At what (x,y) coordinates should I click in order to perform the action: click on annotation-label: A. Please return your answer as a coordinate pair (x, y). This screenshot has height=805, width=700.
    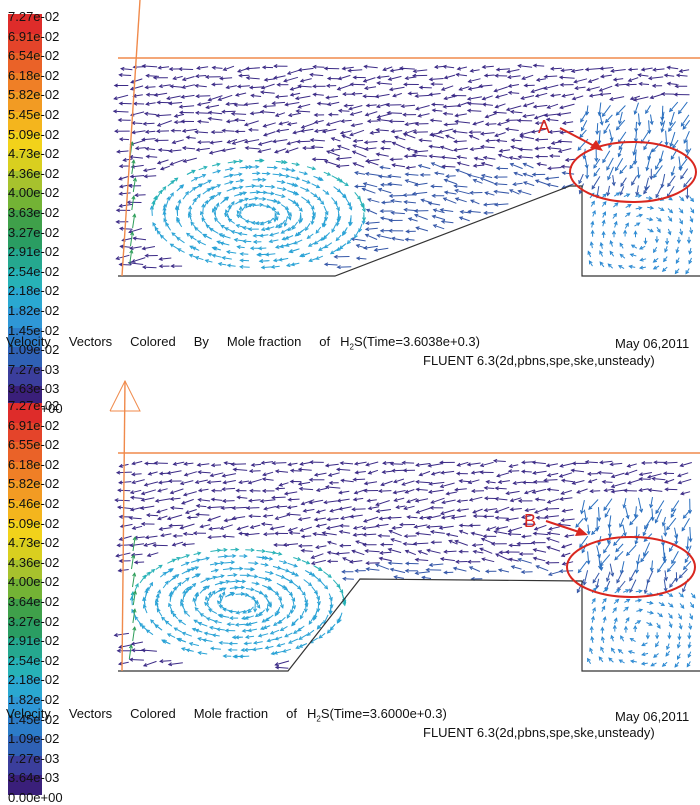
    Looking at the image, I should click on (544, 127).